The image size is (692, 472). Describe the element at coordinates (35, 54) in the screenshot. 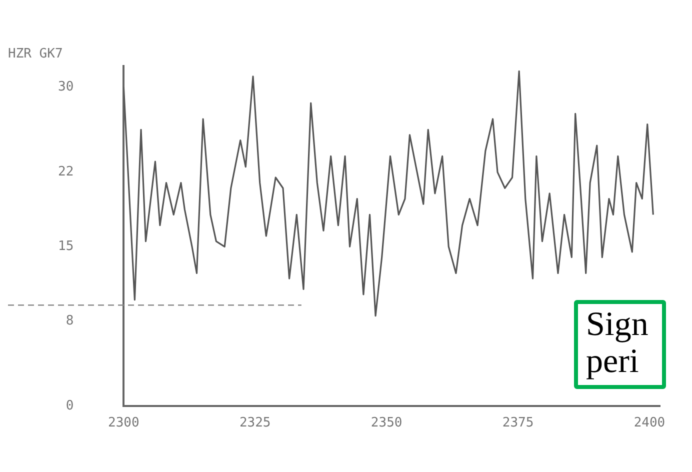

I see `chart-title: HZR GK7` at that location.